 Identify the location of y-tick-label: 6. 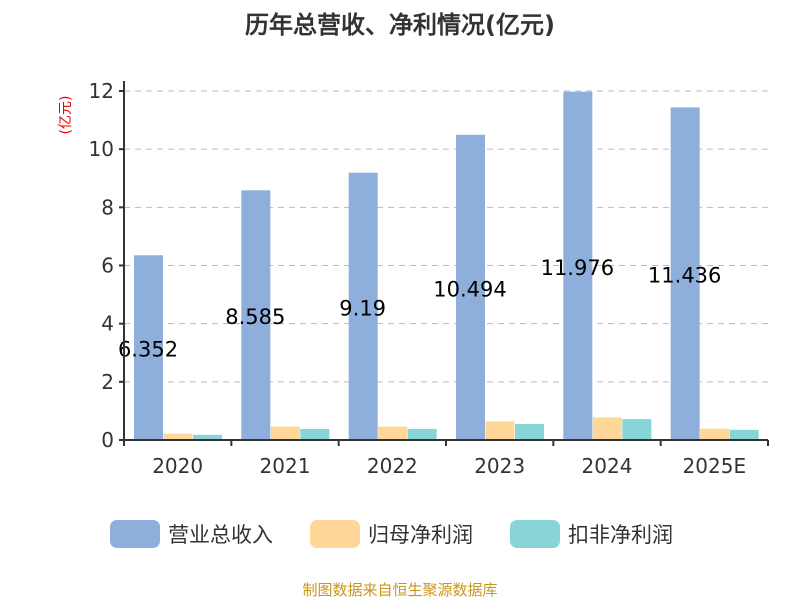
(107, 266).